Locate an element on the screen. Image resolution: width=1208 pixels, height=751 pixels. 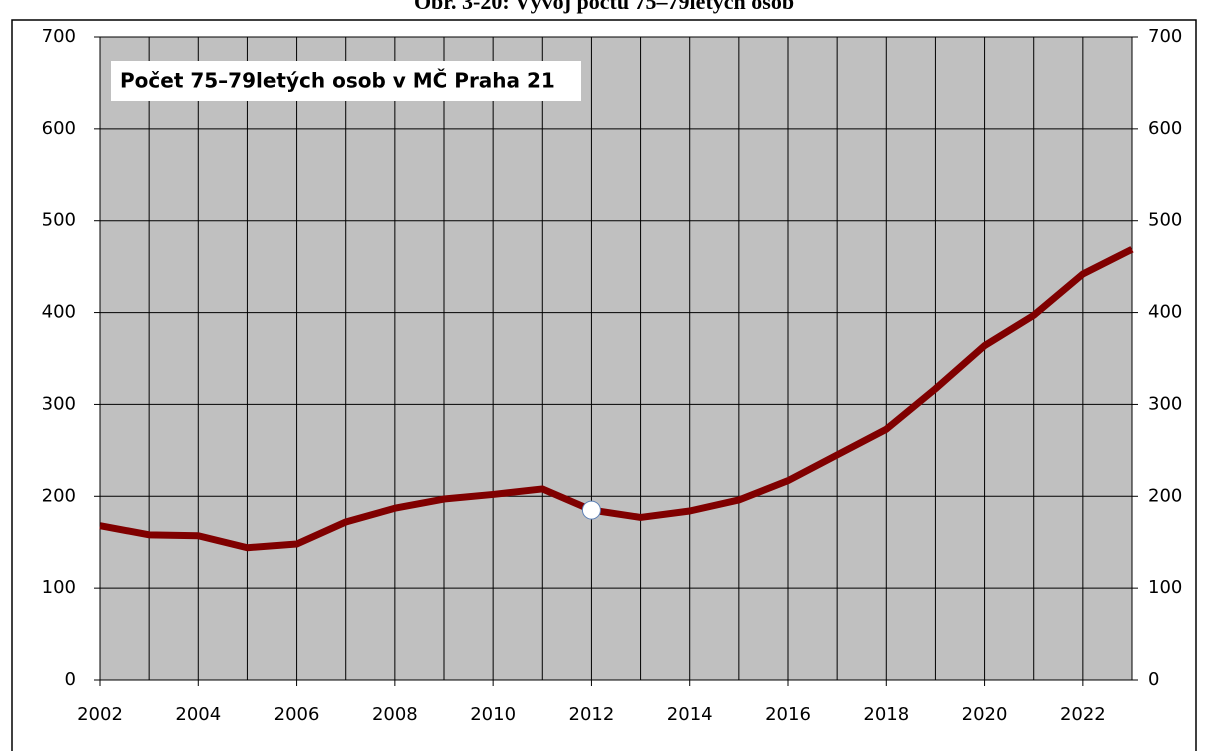
y-tick-label: 700 is located at coordinates (59, 36).